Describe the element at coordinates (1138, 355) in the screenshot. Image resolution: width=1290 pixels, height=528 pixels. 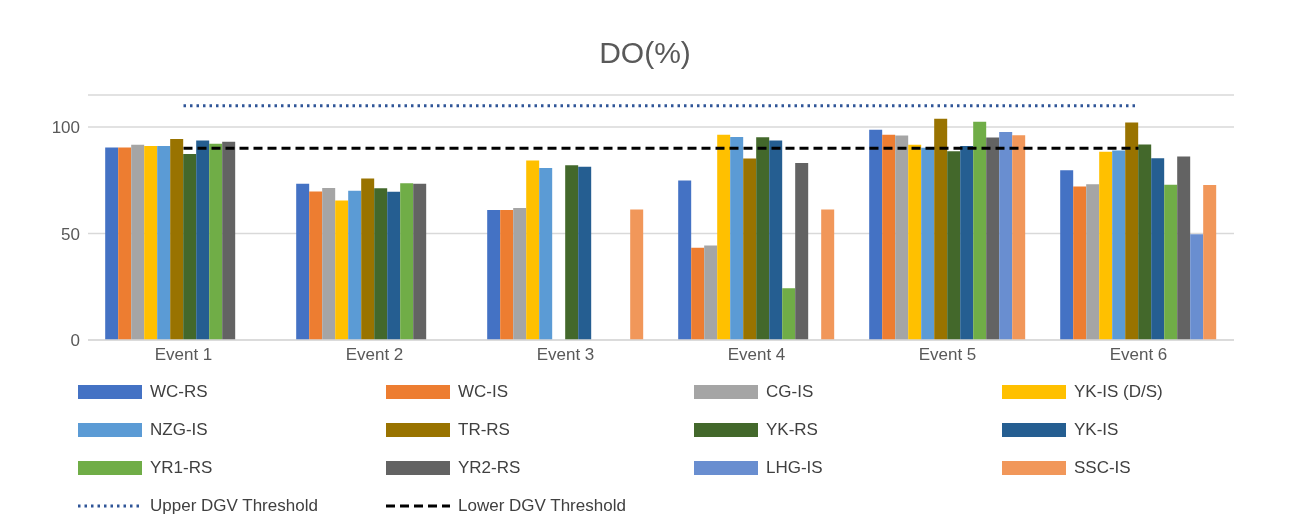
I see `x-tick-label: Event 6` at that location.